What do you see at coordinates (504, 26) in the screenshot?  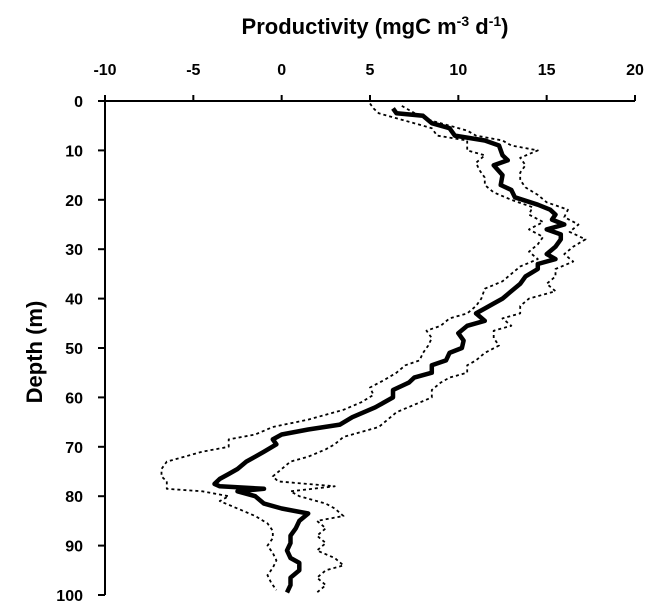 I see `x-axis-title-end: )` at bounding box center [504, 26].